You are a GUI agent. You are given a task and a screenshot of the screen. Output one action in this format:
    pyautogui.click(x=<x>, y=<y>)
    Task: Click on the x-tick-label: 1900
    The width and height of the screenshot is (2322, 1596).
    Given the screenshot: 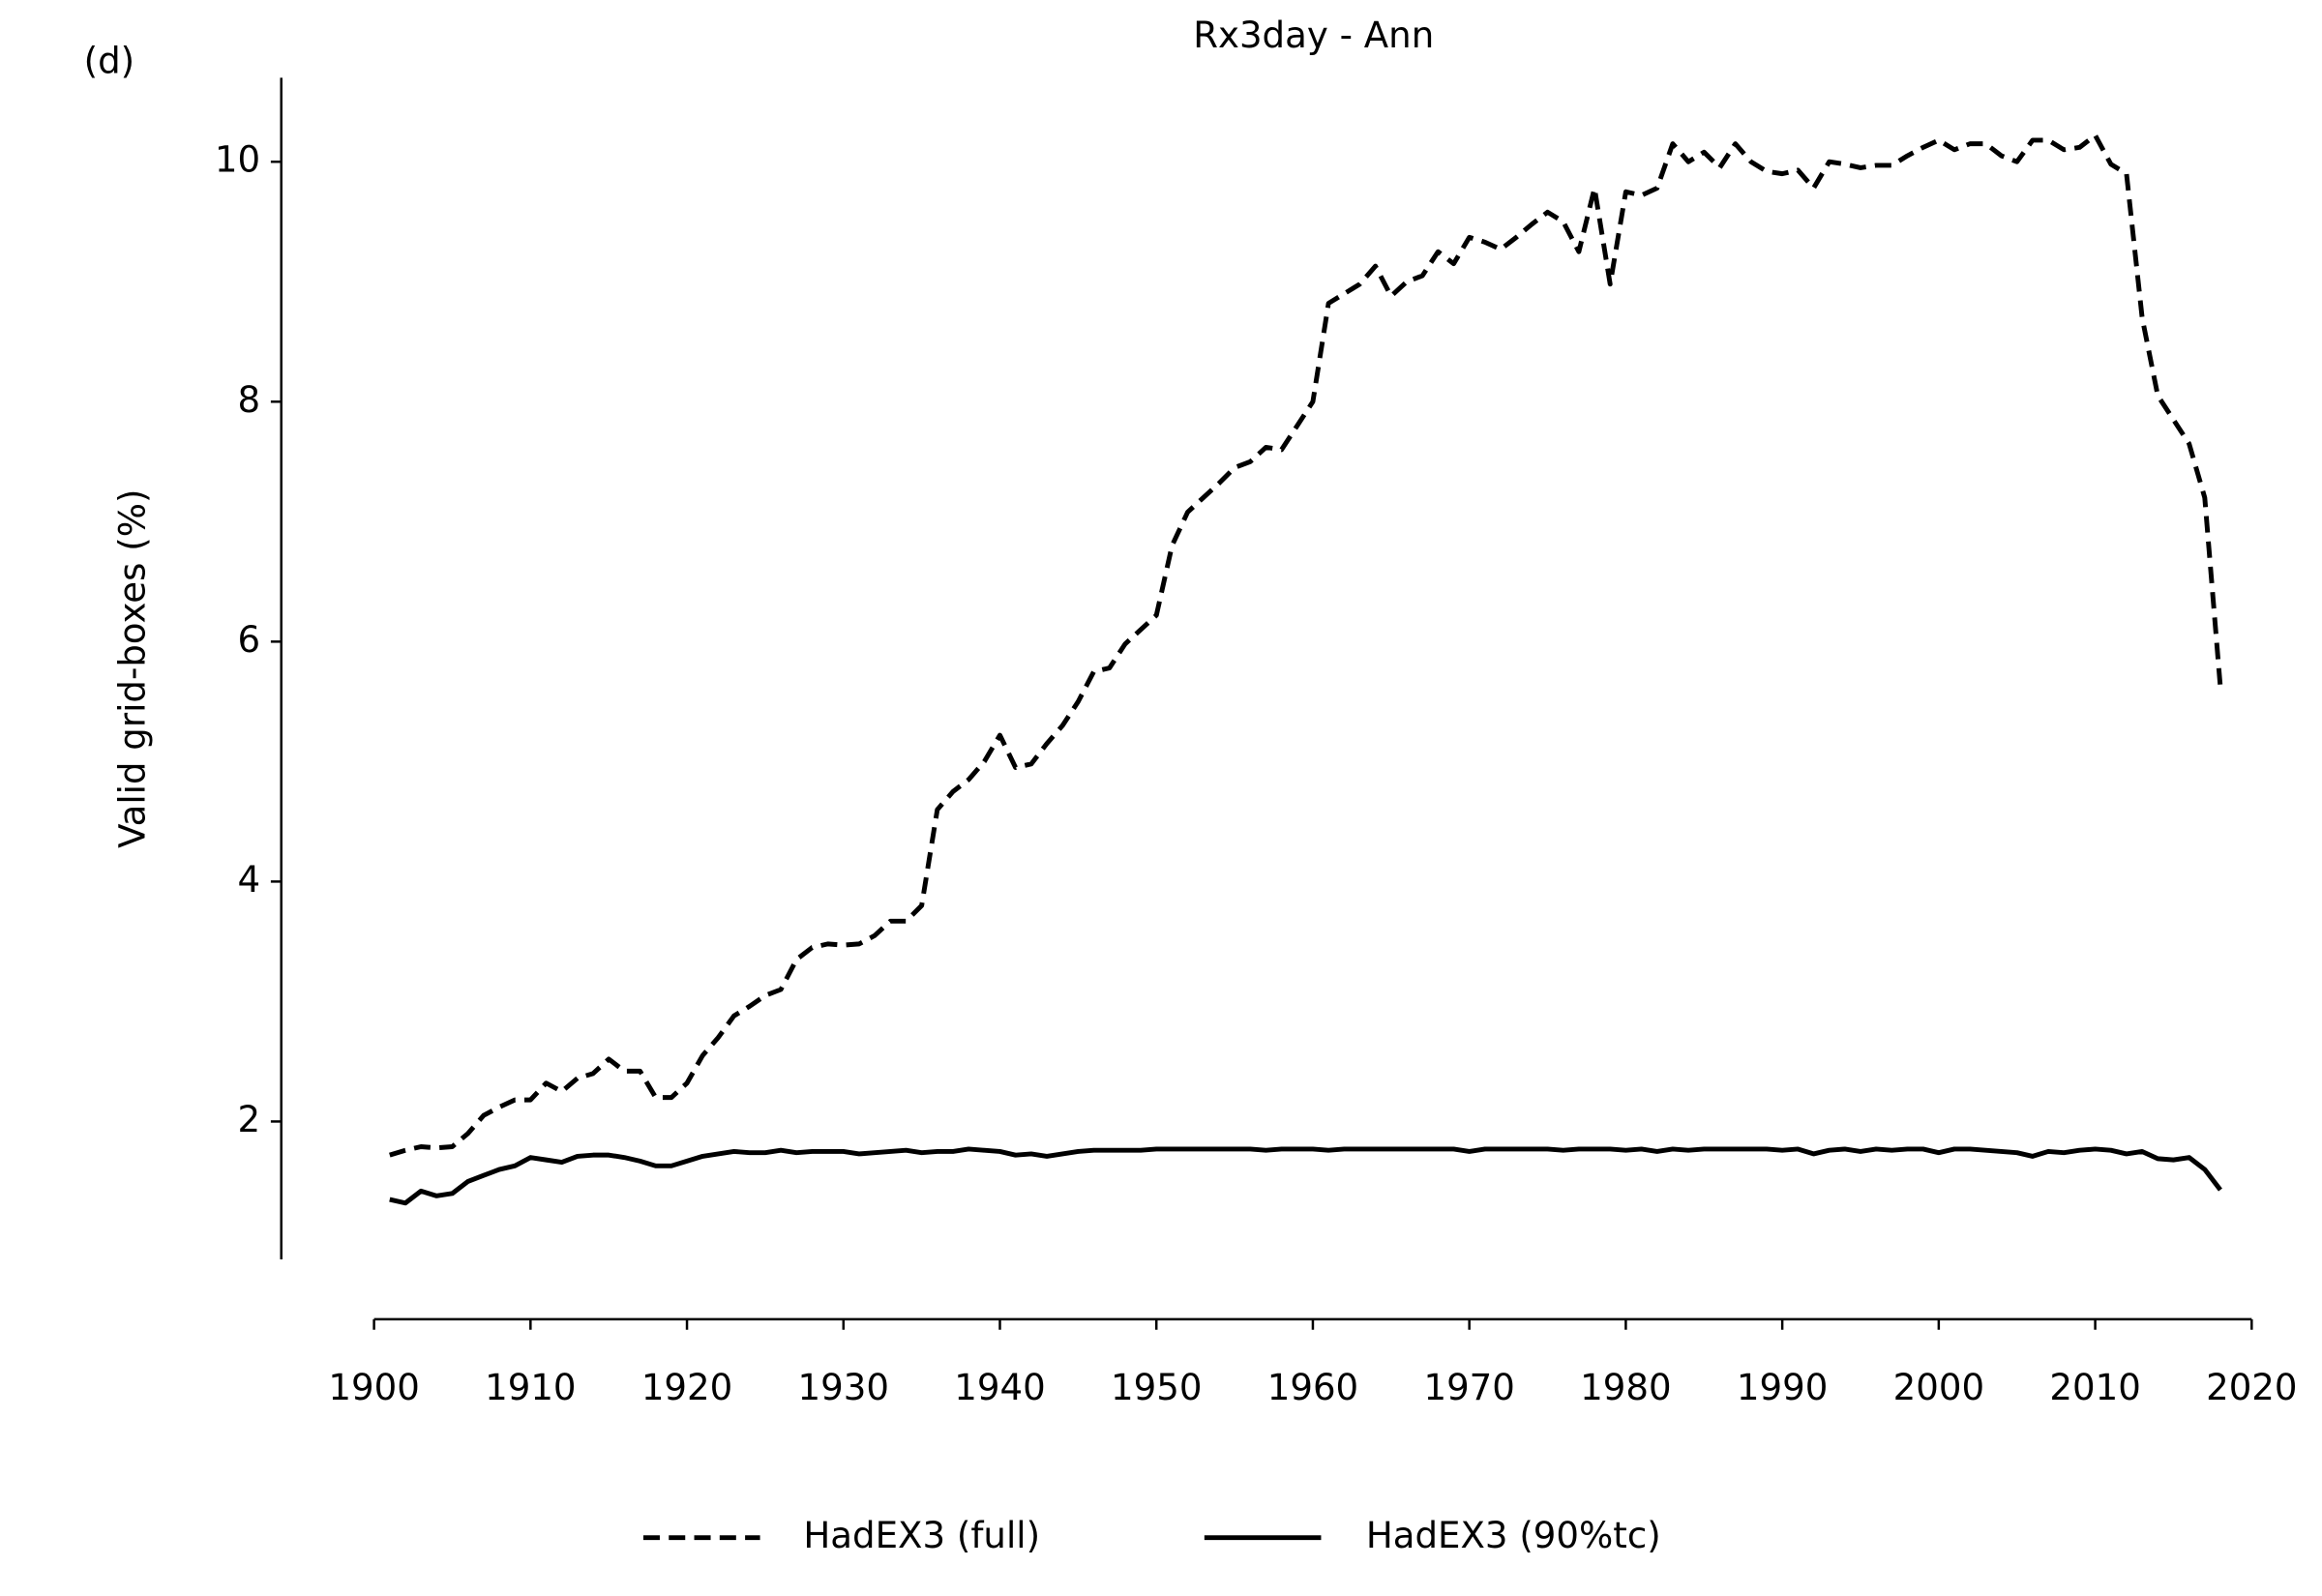 What is the action you would take?
    pyautogui.click(x=373, y=1387)
    